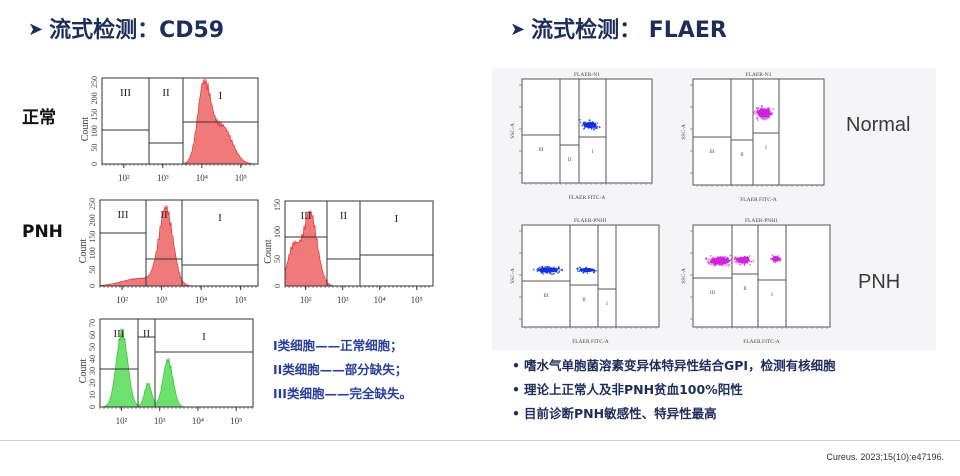 The image size is (960, 476). I want to click on x-axis-label: FLAER FITC-A, so click(758, 200).